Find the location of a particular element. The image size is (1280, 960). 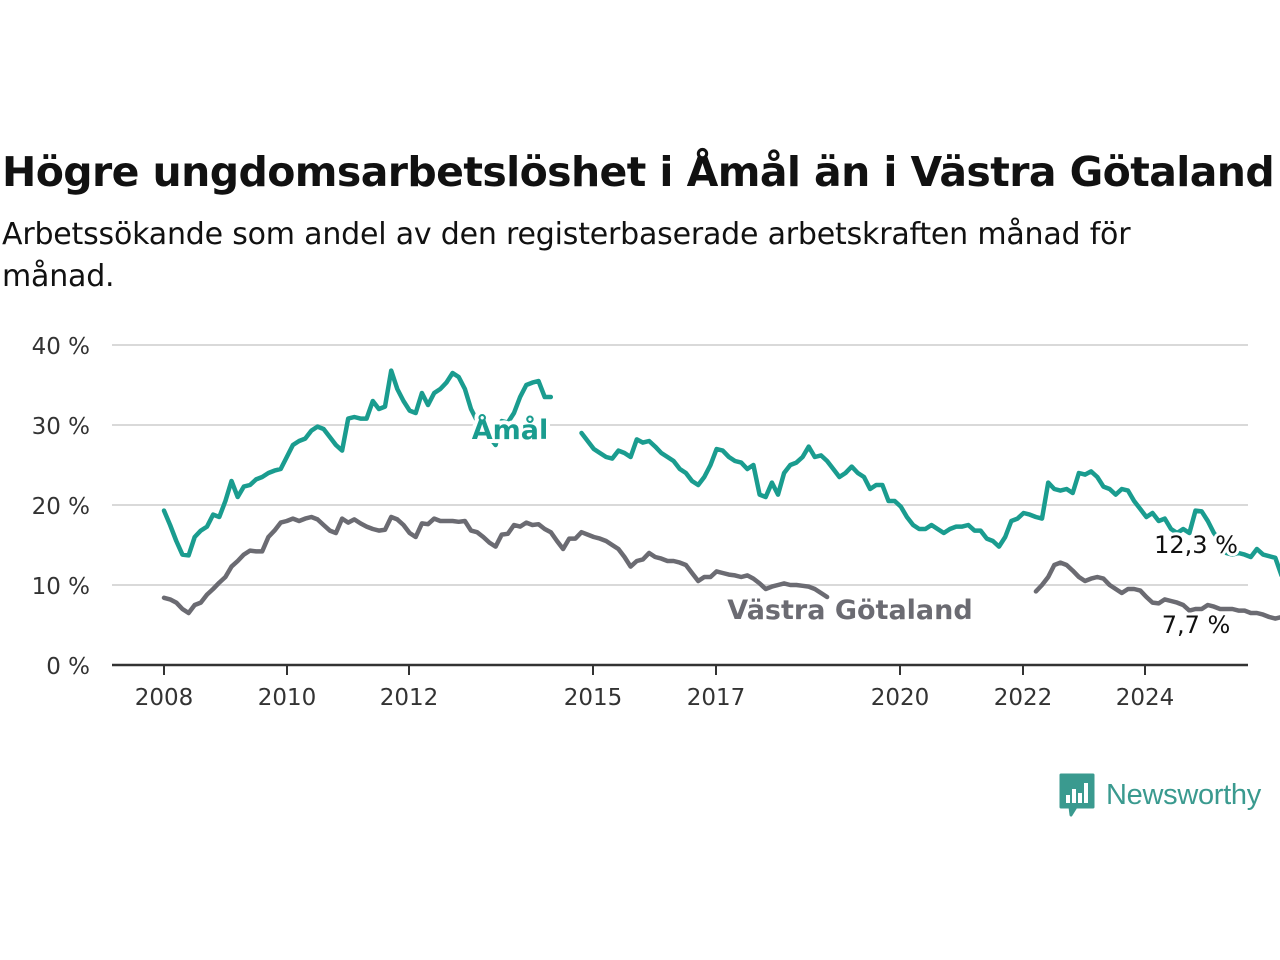

x-tick-label: 2012 is located at coordinates (409, 698).